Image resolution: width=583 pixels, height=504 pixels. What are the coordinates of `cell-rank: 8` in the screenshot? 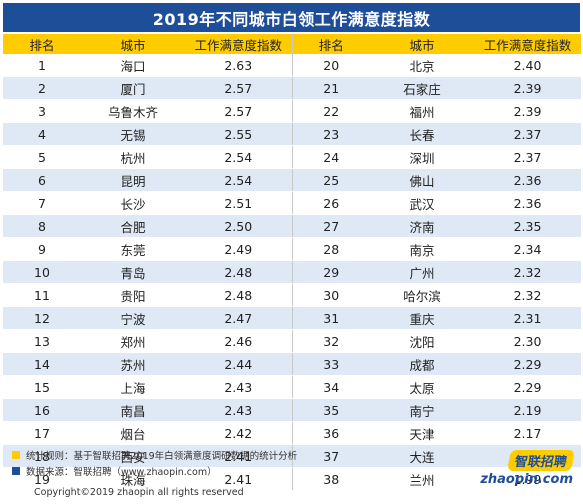 It's located at (42, 226).